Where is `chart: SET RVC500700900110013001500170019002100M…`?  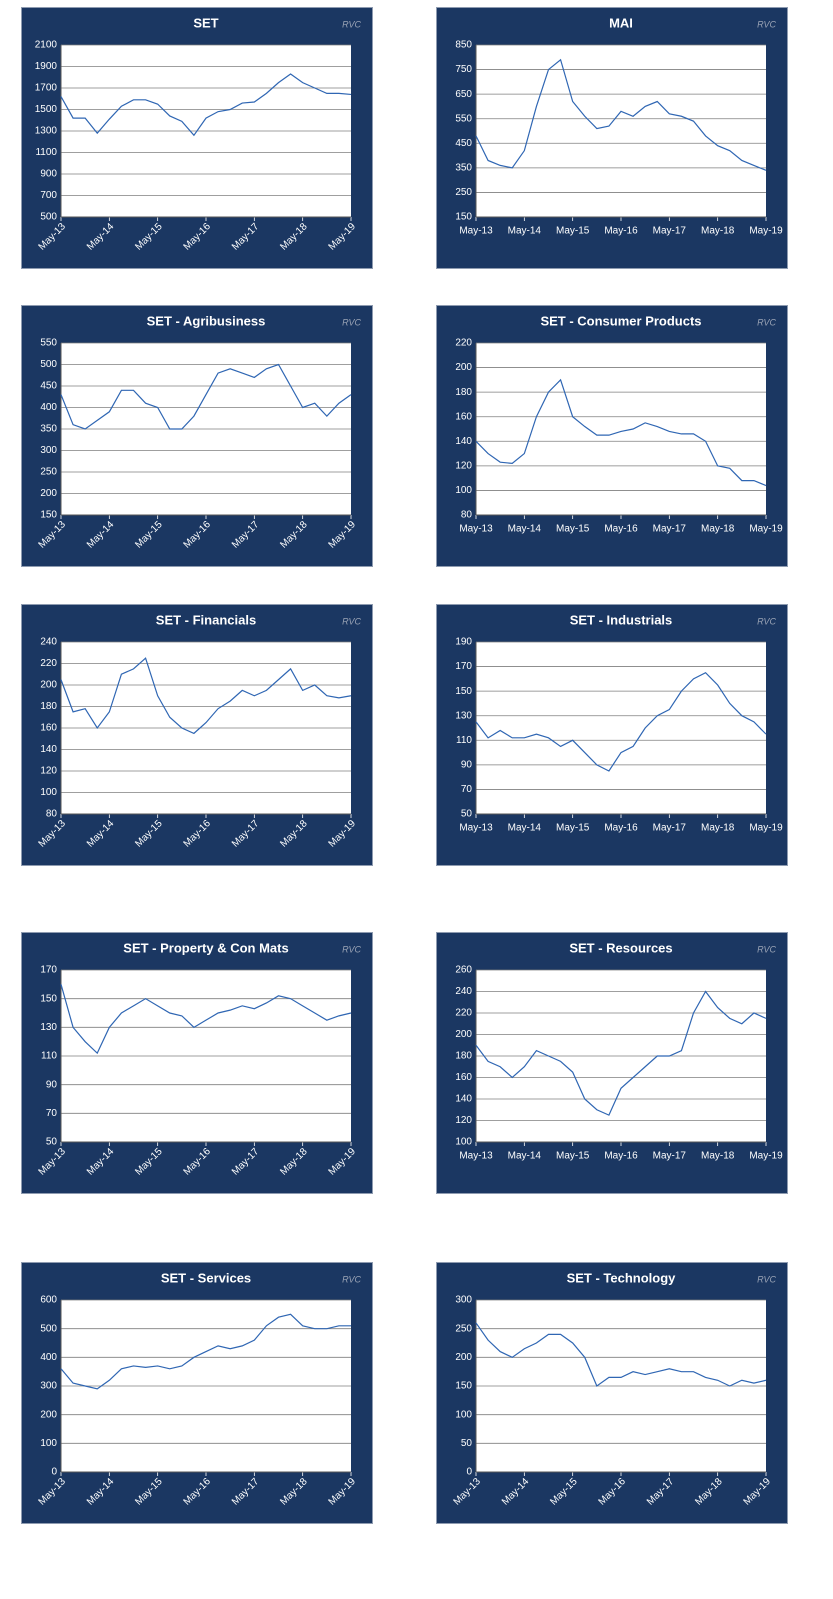
chart: SET RVC500700900110013001500170019002100M… is located at coordinates (197, 138).